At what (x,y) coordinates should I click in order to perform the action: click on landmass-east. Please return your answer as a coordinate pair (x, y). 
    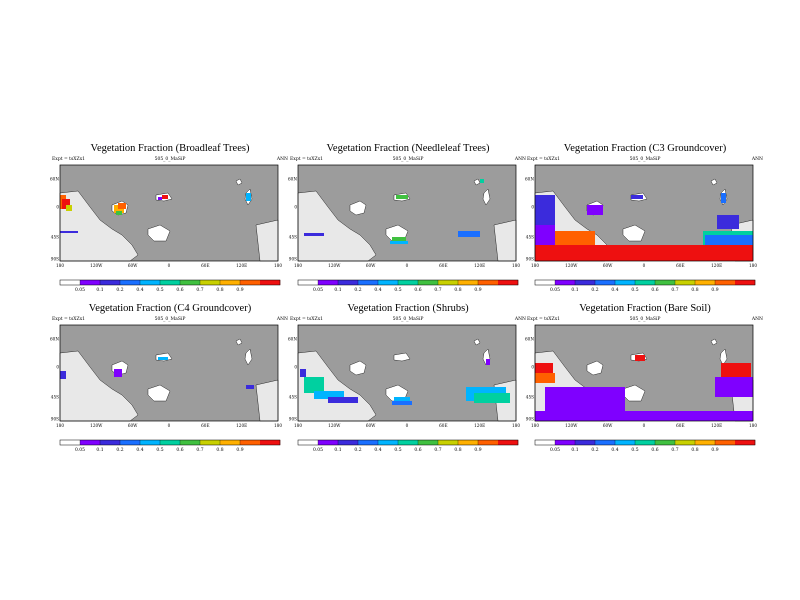
    Looking at the image, I should click on (505, 240).